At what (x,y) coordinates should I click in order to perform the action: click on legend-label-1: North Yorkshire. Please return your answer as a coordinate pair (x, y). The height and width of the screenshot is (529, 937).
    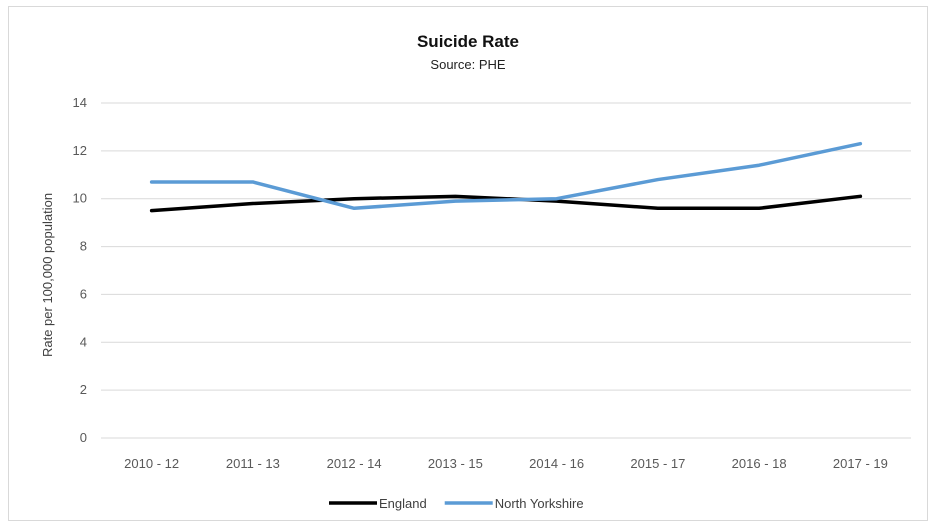
    Looking at the image, I should click on (539, 503).